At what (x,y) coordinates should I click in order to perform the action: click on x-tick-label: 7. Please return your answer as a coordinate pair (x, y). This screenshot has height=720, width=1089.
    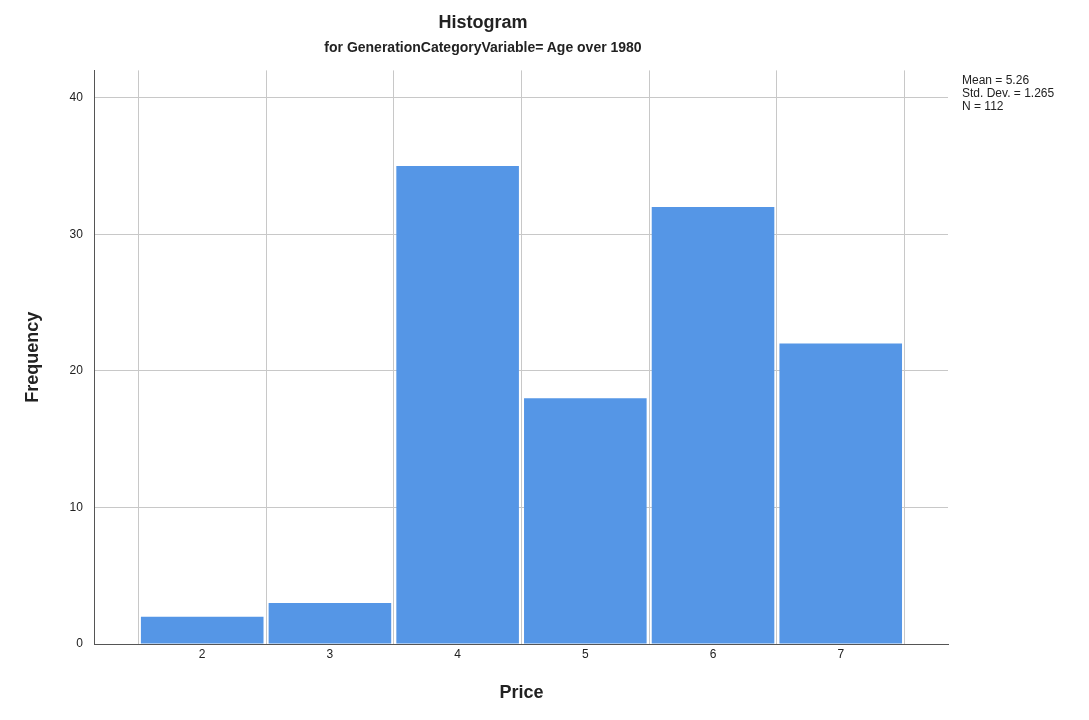
    Looking at the image, I should click on (841, 653).